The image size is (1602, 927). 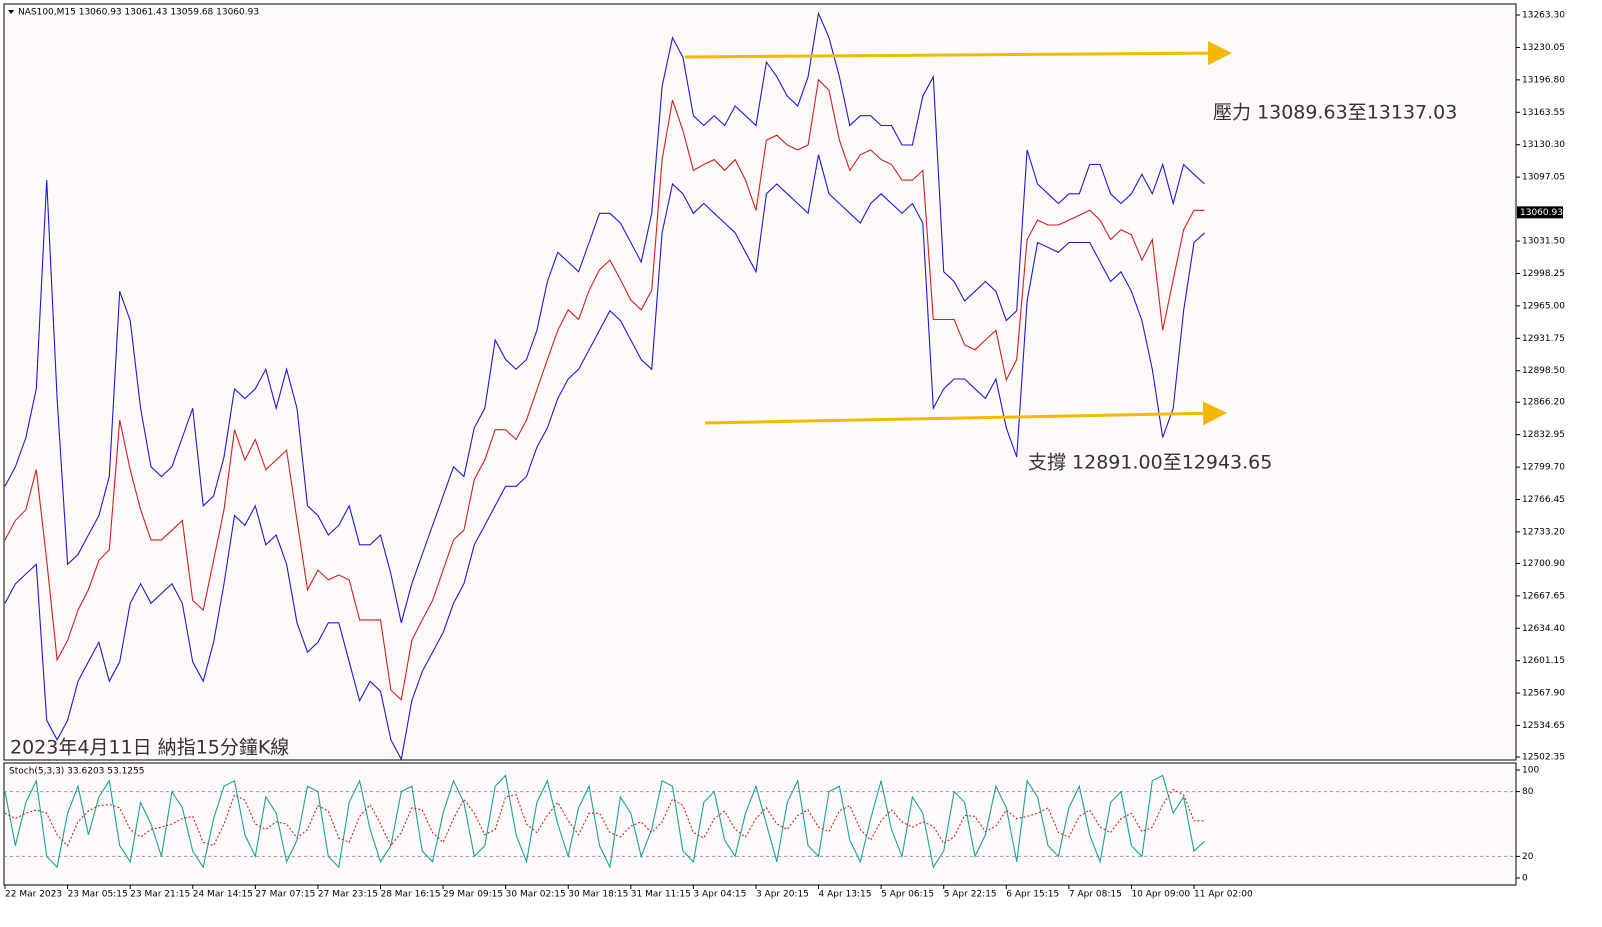 I want to click on x-tick-label: 23 Mar 05:15, so click(x=98, y=895).